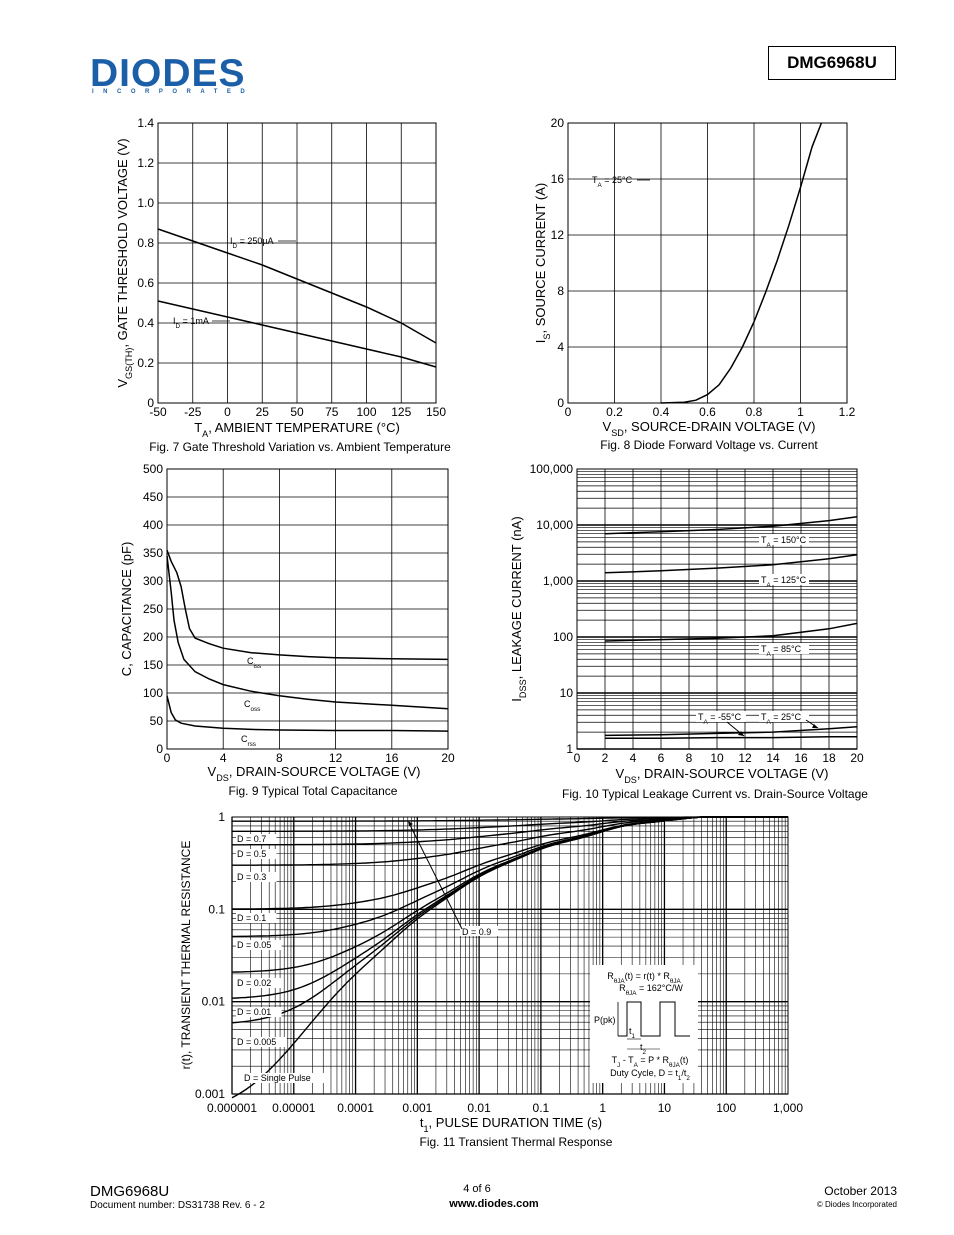 This screenshot has width=954, height=1235. I want to click on y-tick-label: 100,000, so click(552, 469).